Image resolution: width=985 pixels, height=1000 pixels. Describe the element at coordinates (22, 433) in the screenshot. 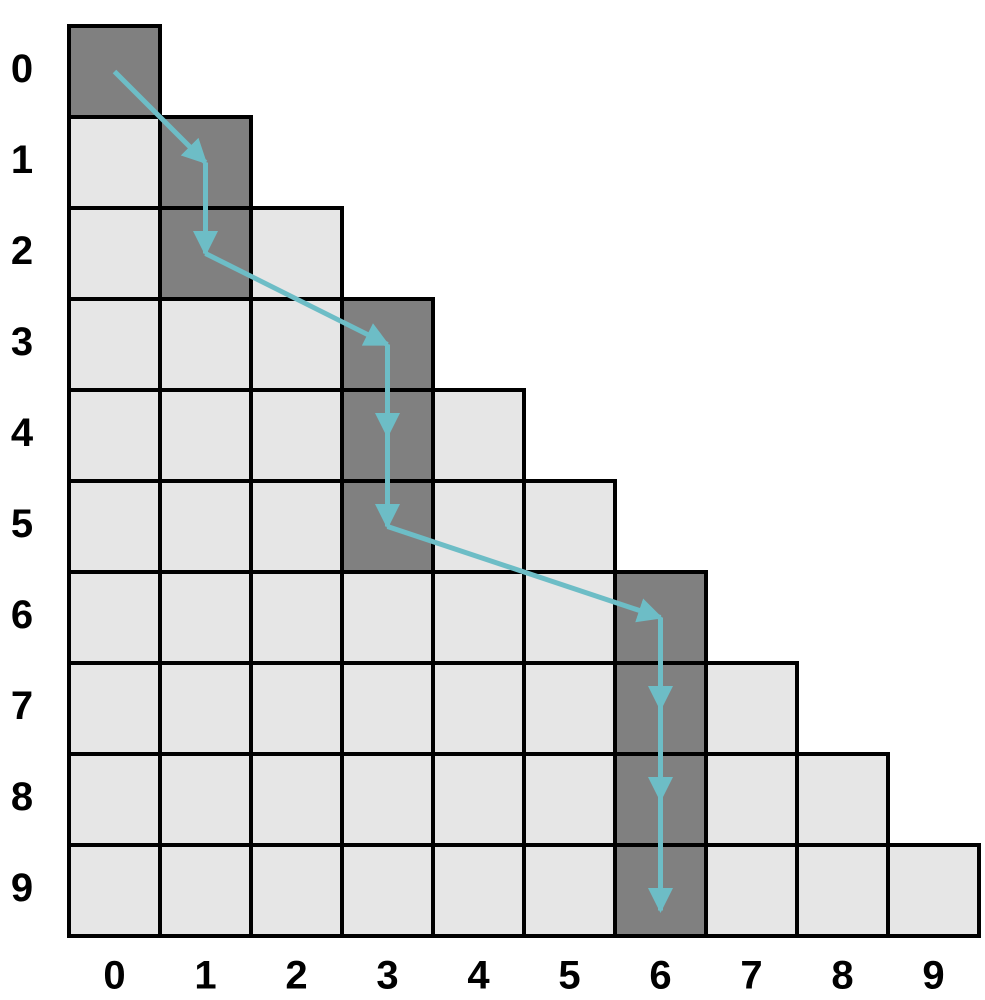

I see `row-label: 4` at that location.